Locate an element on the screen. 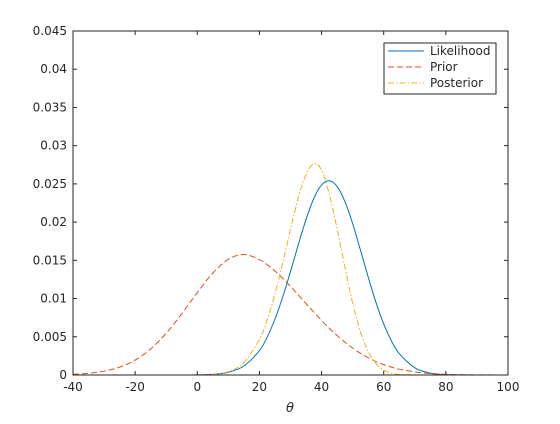 Image resolution: width=560 pixels, height=424 pixels. y-tick-label: 0.025 is located at coordinates (50, 184).